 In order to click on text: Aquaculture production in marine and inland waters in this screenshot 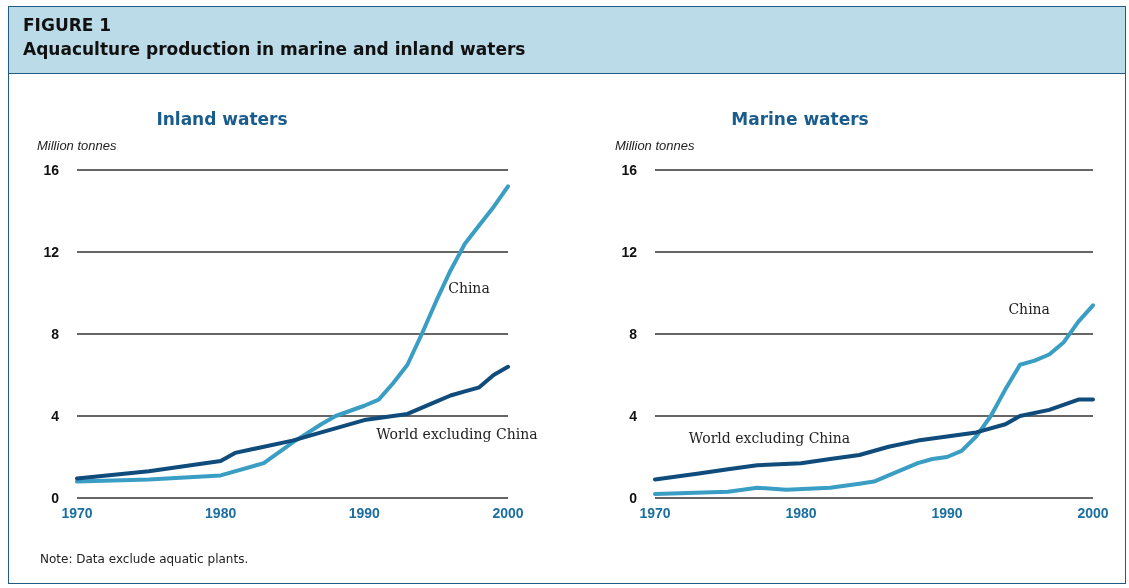, I will do `click(275, 49)`.